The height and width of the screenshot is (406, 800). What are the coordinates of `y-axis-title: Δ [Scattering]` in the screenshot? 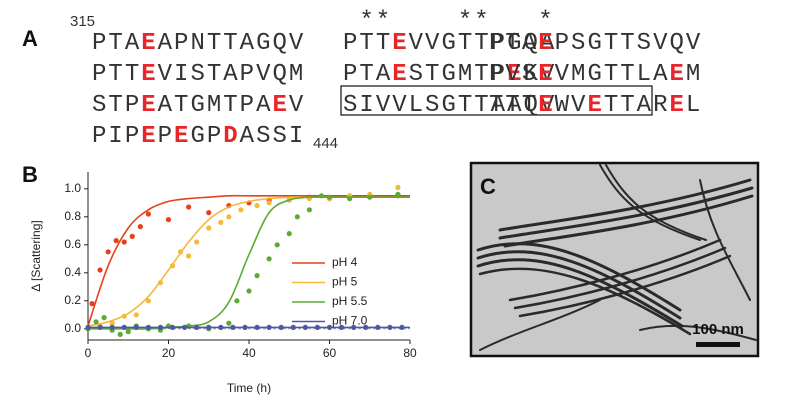 It's located at (36, 255).